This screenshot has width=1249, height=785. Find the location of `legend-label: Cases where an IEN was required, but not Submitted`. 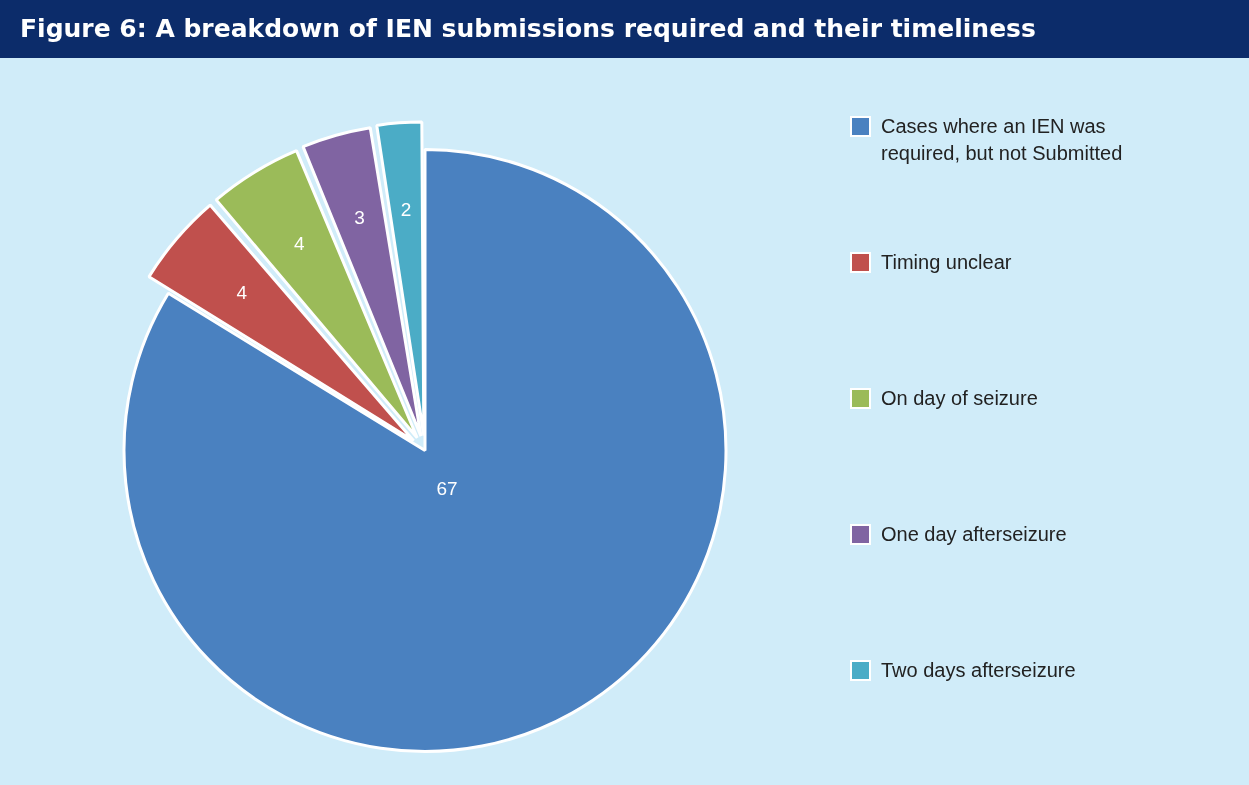

legend-label: Cases where an IEN was required, but not Submitted is located at coordinates (1002, 140).